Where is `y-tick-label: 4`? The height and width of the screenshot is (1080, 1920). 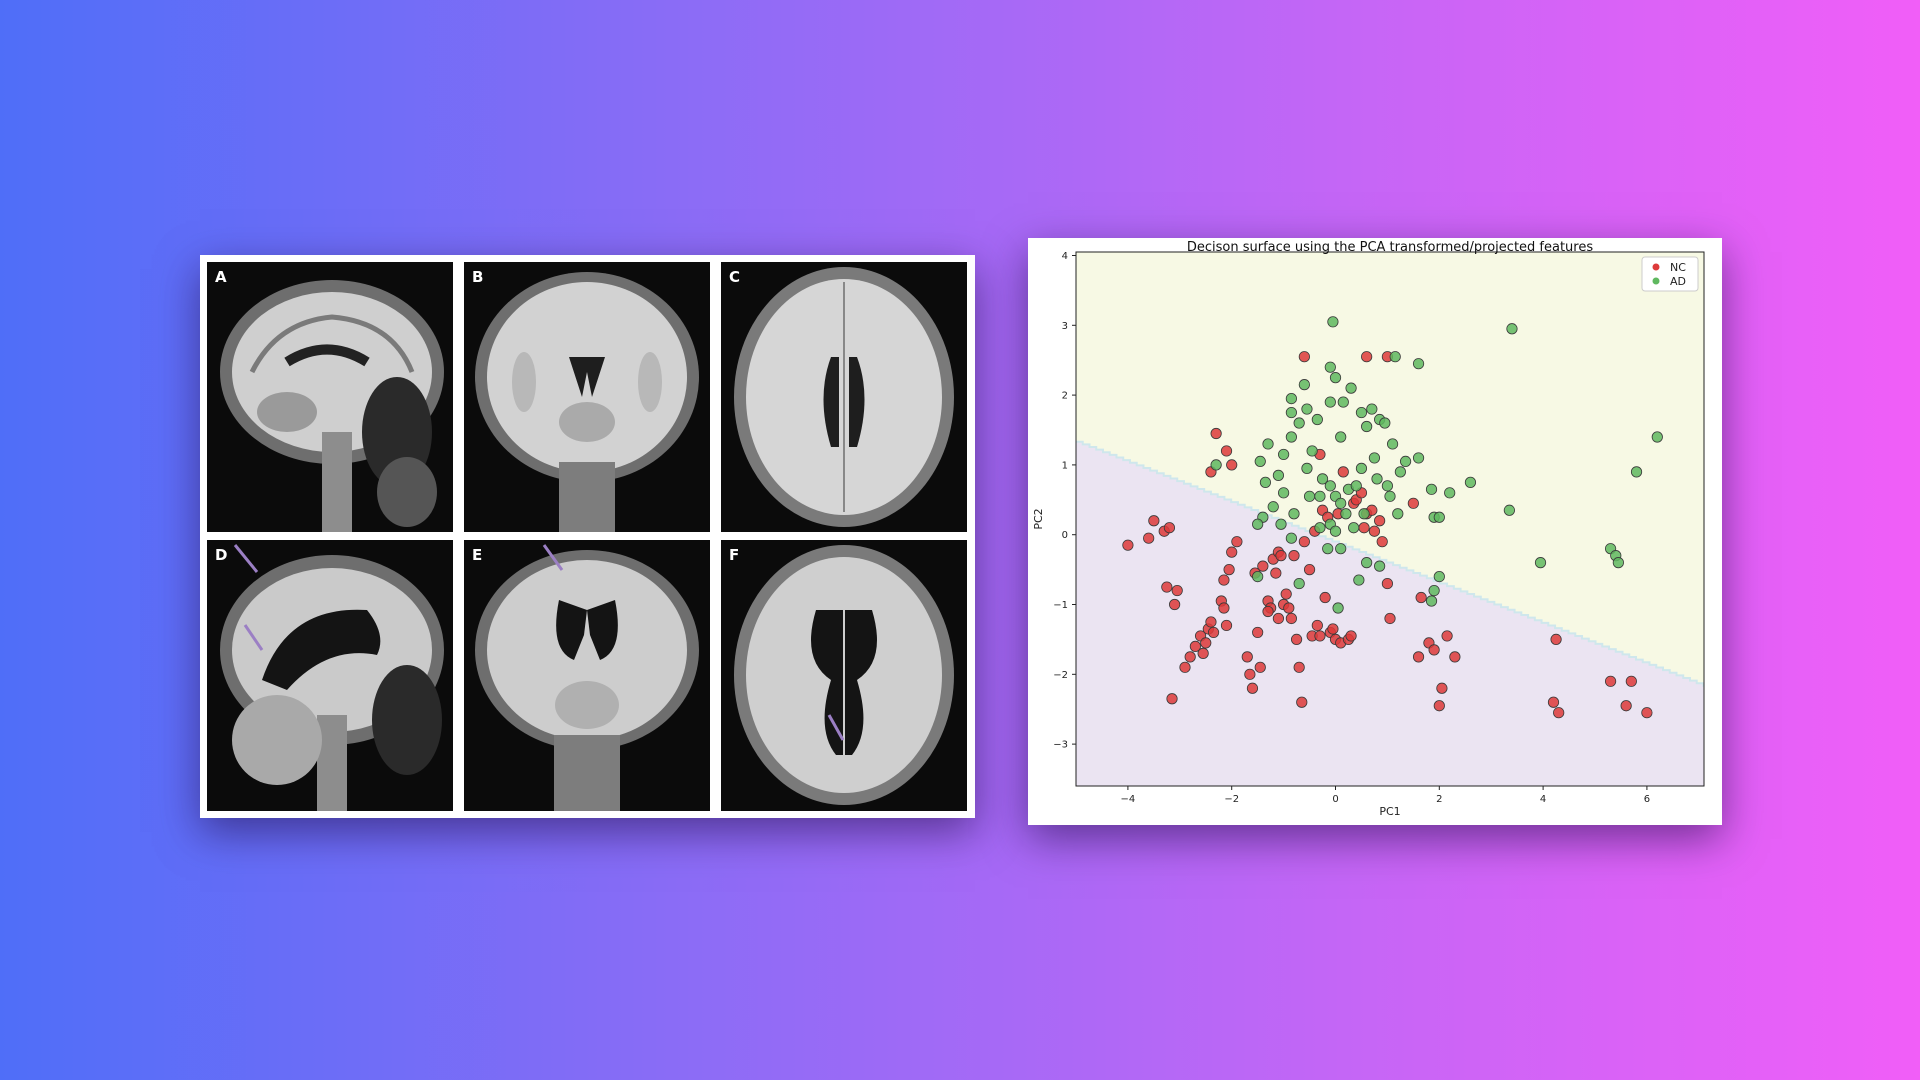
y-tick-label: 4 is located at coordinates (1065, 256).